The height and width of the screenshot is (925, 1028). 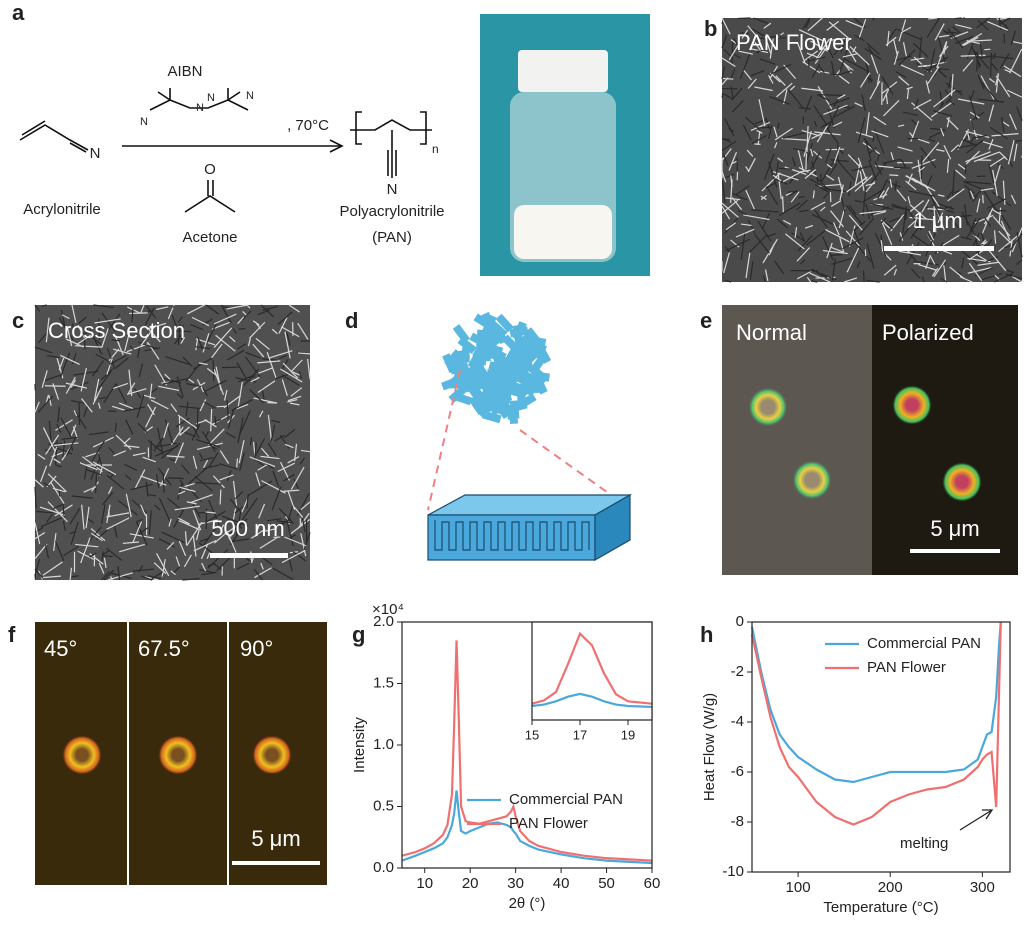 What do you see at coordinates (18, 12) in the screenshot?
I see `panel-label: a` at bounding box center [18, 12].